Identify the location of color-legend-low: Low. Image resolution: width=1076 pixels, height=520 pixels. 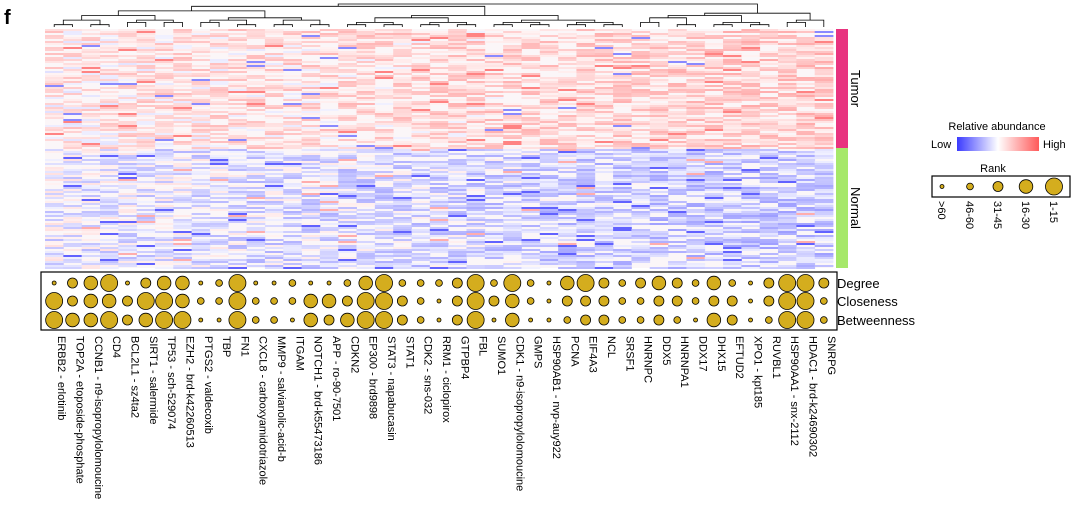
(941, 145).